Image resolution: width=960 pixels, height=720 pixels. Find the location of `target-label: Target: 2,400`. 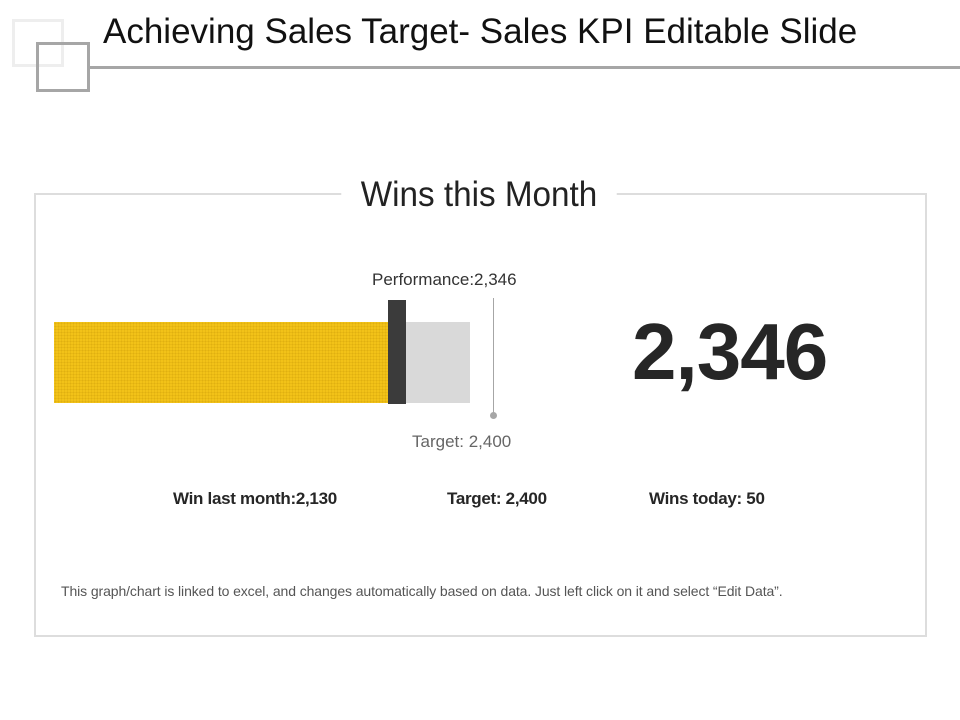

target-label: Target: 2,400 is located at coordinates (462, 441).